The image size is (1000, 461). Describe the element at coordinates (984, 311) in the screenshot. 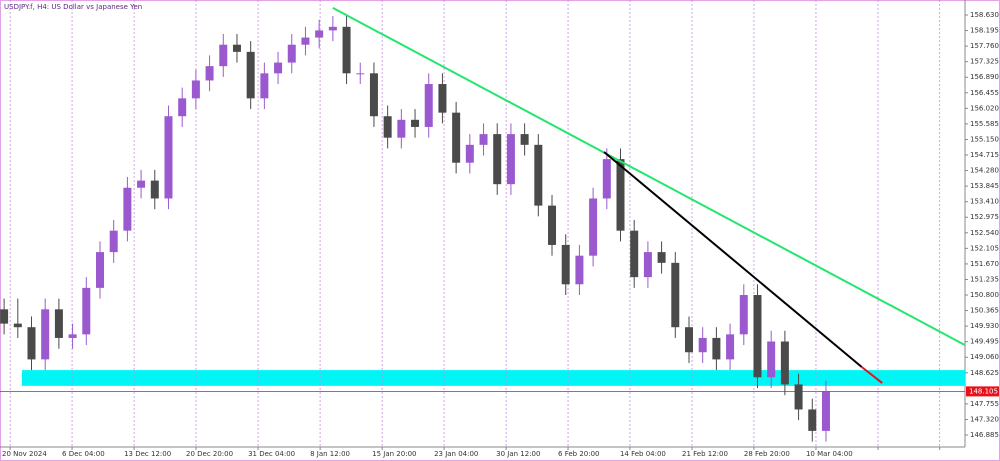

I see `y-tick-label: 150.365` at that location.